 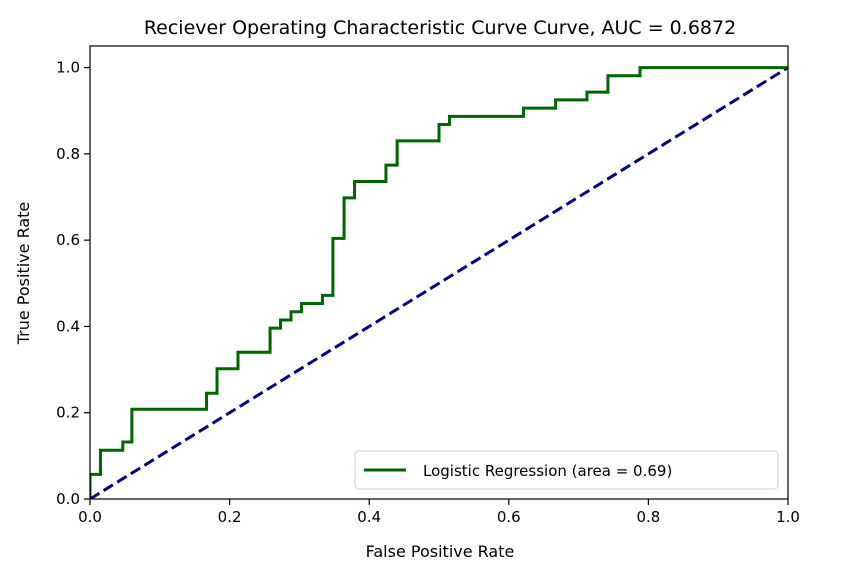 I want to click on legend-box, so click(x=566, y=470).